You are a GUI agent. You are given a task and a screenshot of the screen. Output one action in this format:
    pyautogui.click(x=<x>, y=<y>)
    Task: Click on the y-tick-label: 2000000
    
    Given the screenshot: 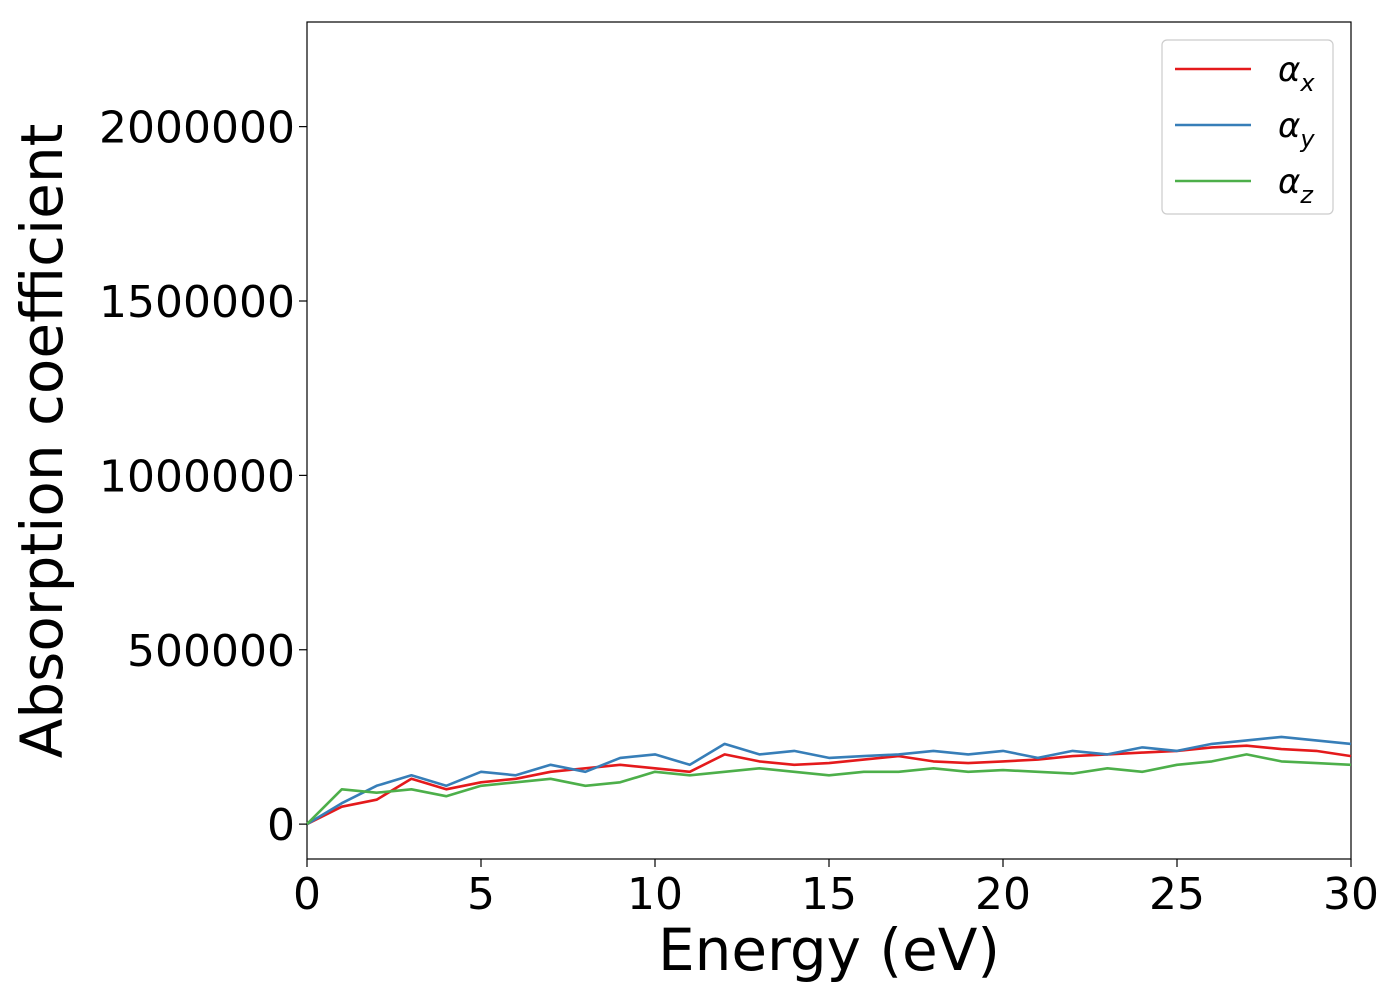 What is the action you would take?
    pyautogui.click(x=197, y=128)
    